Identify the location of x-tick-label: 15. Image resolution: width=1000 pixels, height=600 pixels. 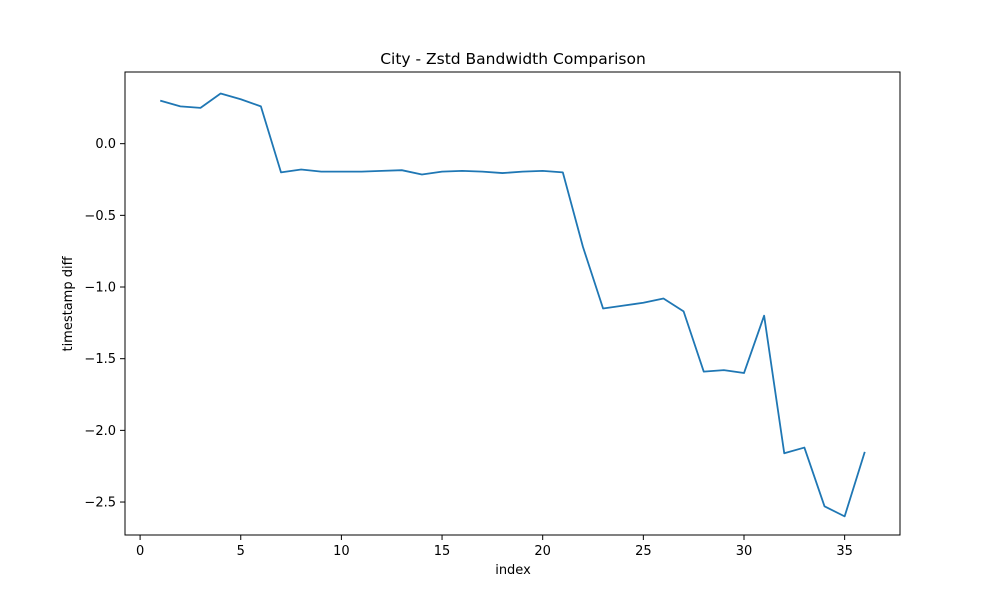
(442, 551).